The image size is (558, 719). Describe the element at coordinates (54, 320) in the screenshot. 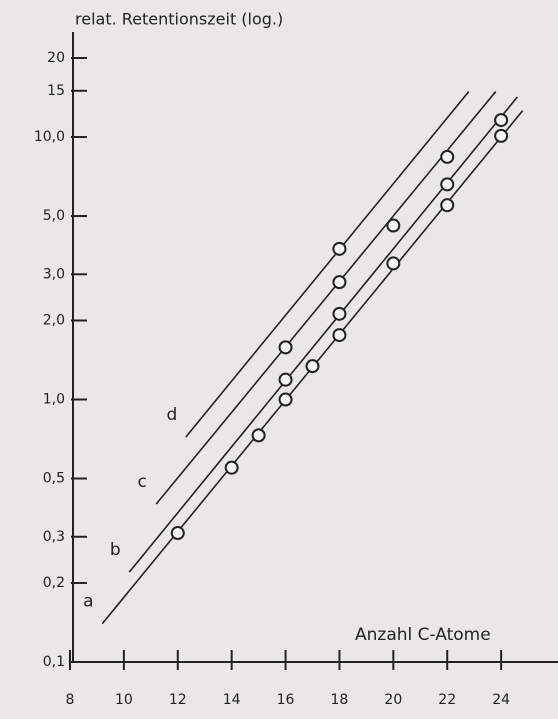

I see `y-tick-label: 2,0` at that location.